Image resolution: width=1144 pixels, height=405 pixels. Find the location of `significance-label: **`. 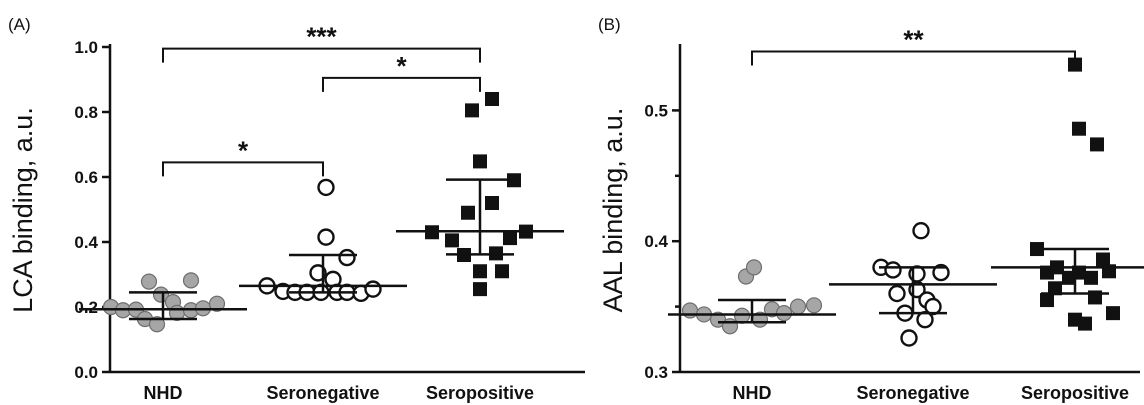

significance-label: ** is located at coordinates (913, 40).